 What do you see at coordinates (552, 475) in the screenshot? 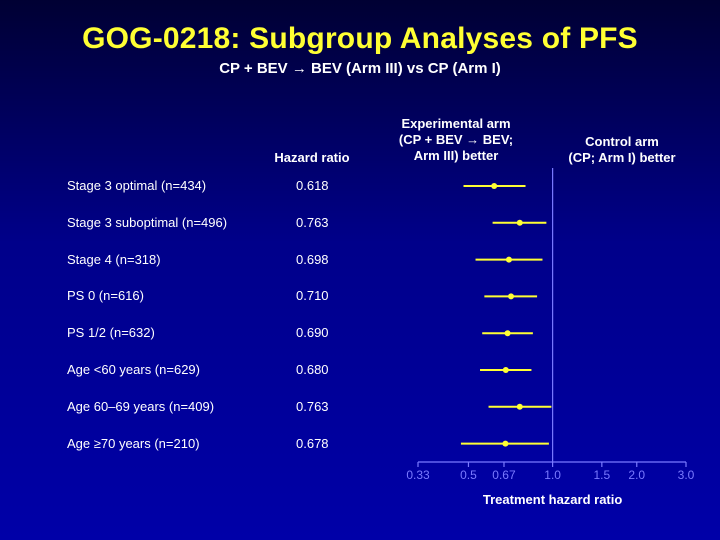
I see `x-tick-label: 1.0` at bounding box center [552, 475].